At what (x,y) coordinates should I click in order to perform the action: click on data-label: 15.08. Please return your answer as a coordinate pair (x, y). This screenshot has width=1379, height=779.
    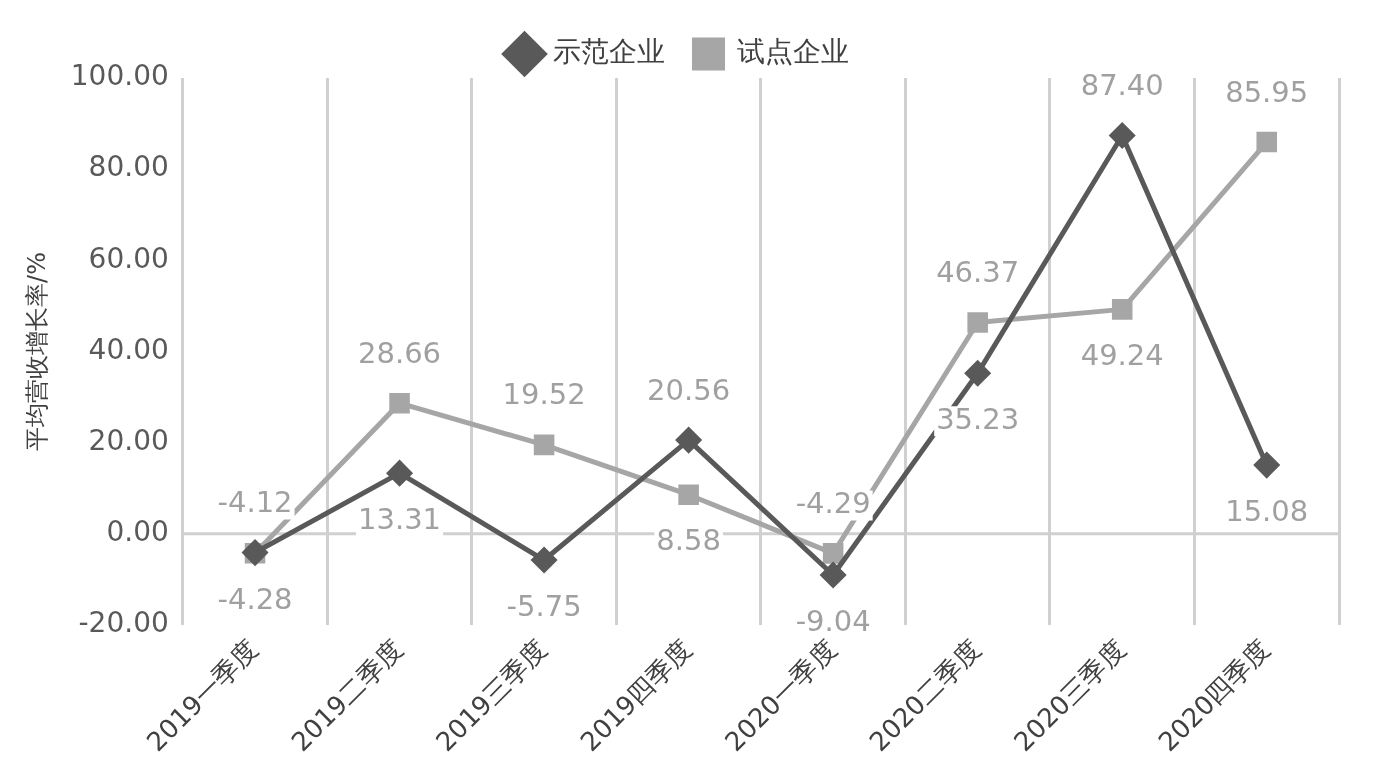
    Looking at the image, I should click on (1267, 510).